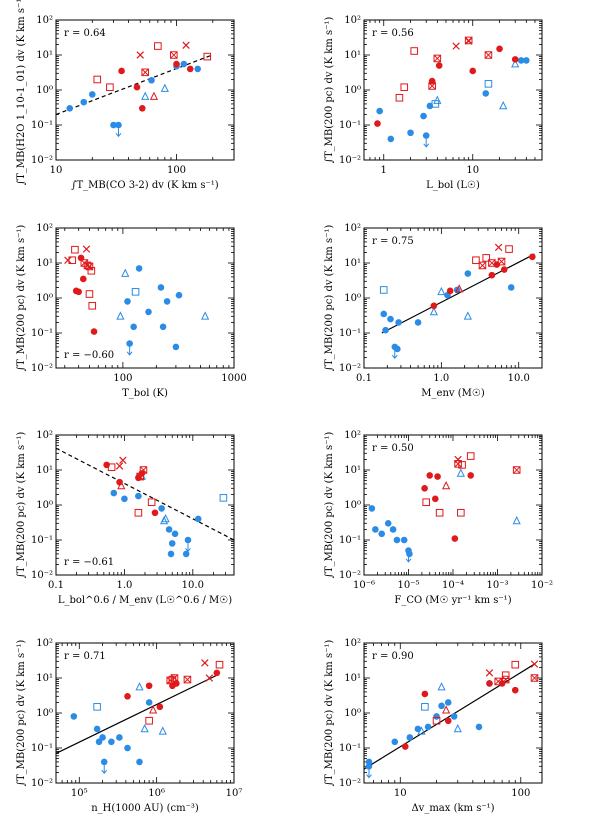  Describe the element at coordinates (137, 714) in the screenshot. I see `fit-line` at that location.